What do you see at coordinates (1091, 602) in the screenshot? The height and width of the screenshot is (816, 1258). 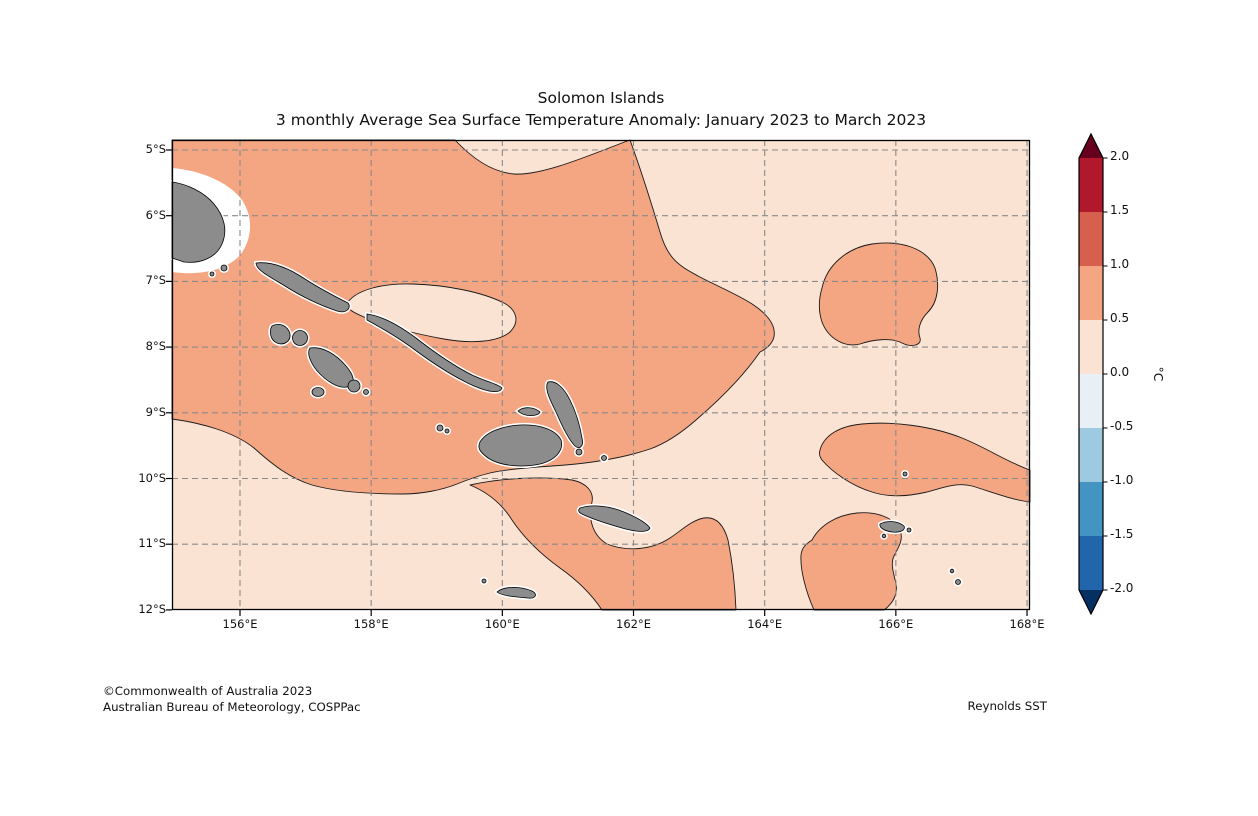 I see `colorbar-under-arrow` at bounding box center [1091, 602].